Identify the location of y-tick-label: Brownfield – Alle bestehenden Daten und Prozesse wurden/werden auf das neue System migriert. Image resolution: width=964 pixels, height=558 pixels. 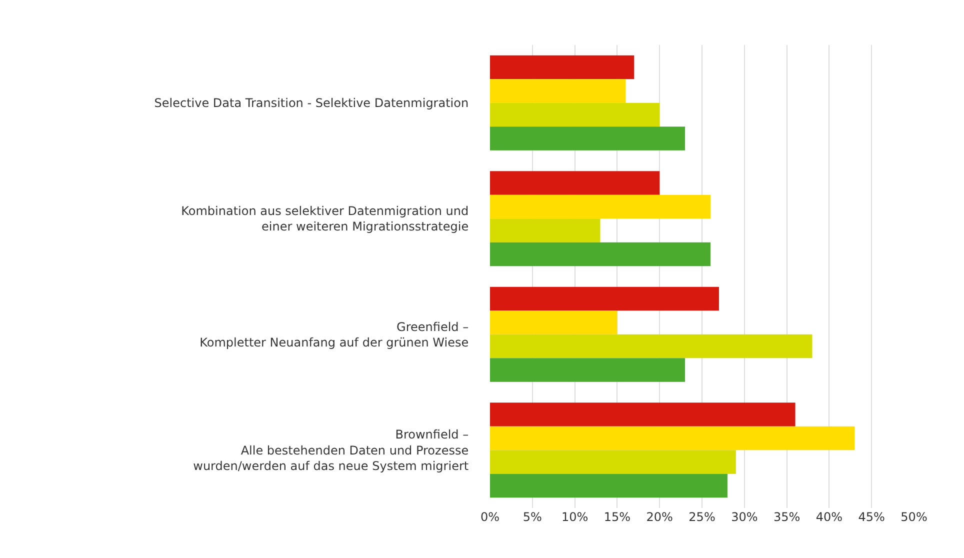
(331, 450).